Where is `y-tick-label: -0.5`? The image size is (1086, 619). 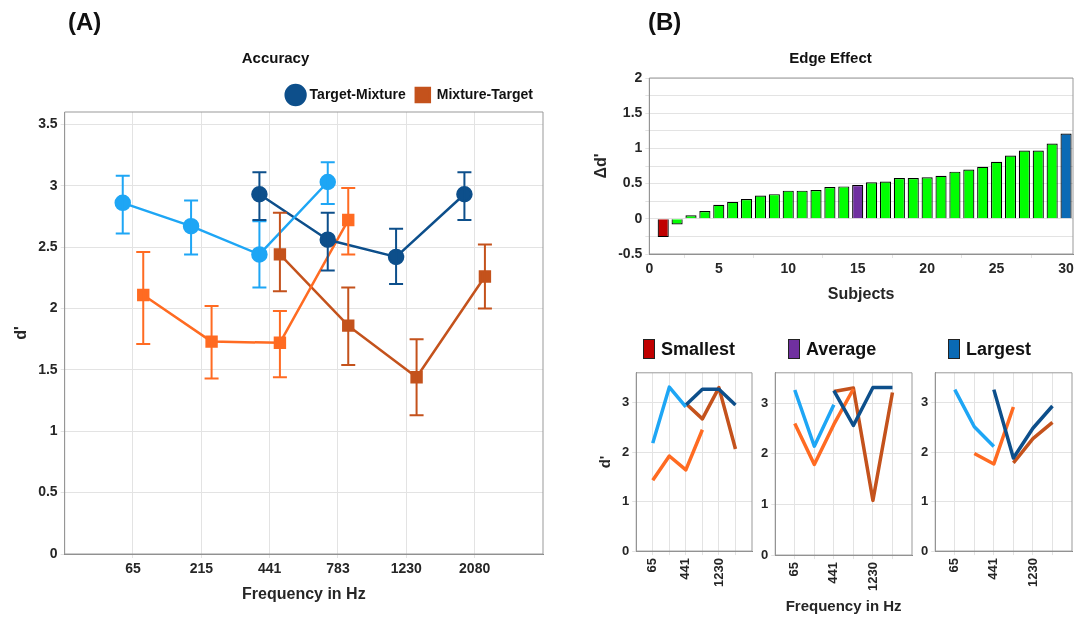
y-tick-label: -0.5 is located at coordinates (630, 252).